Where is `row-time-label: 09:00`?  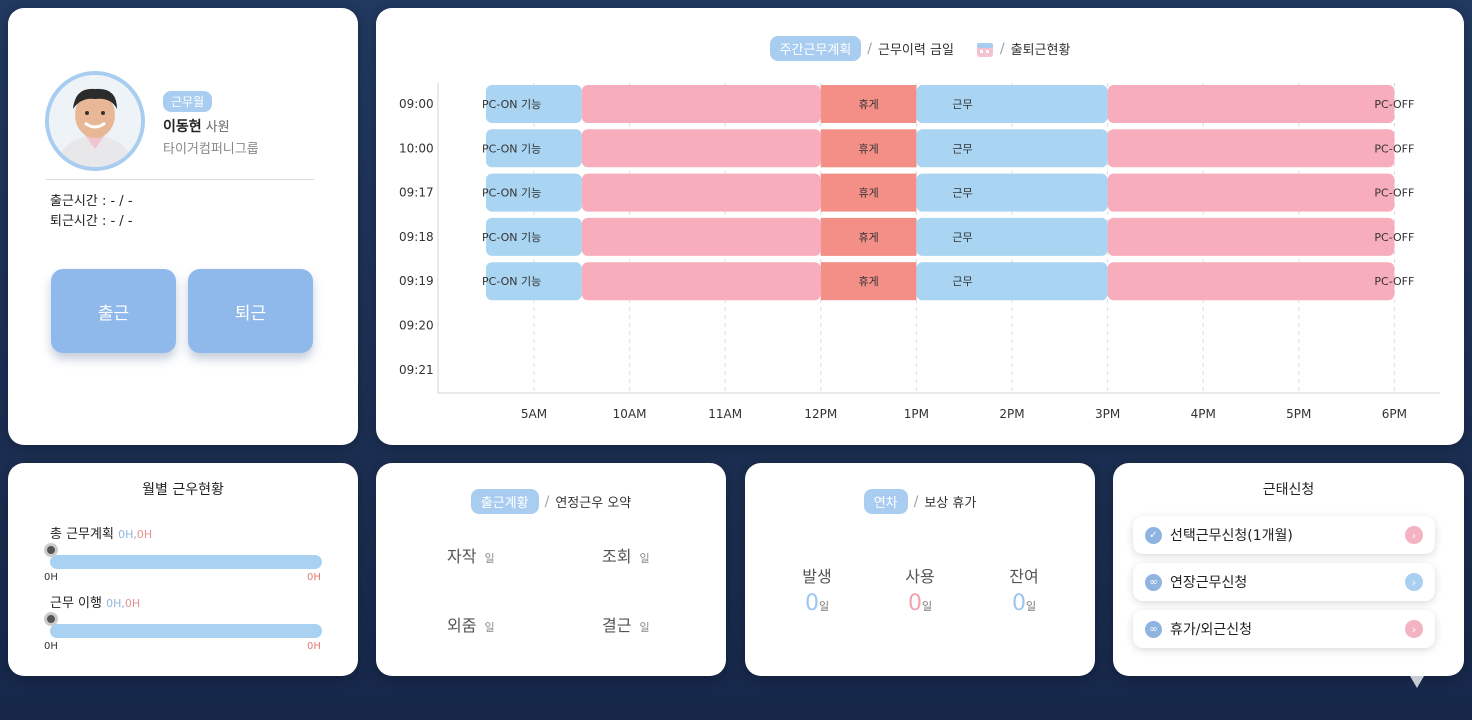 row-time-label: 09:00 is located at coordinates (416, 104).